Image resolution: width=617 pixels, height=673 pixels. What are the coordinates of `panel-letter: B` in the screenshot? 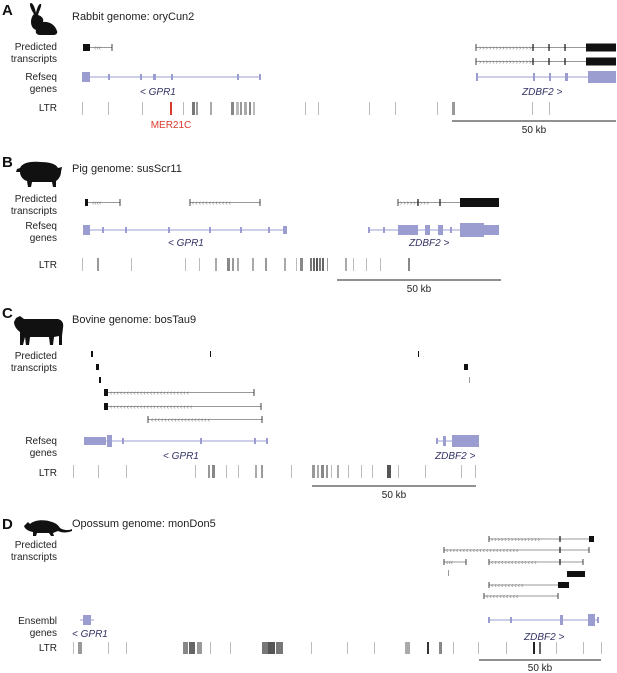 It's located at (7, 162).